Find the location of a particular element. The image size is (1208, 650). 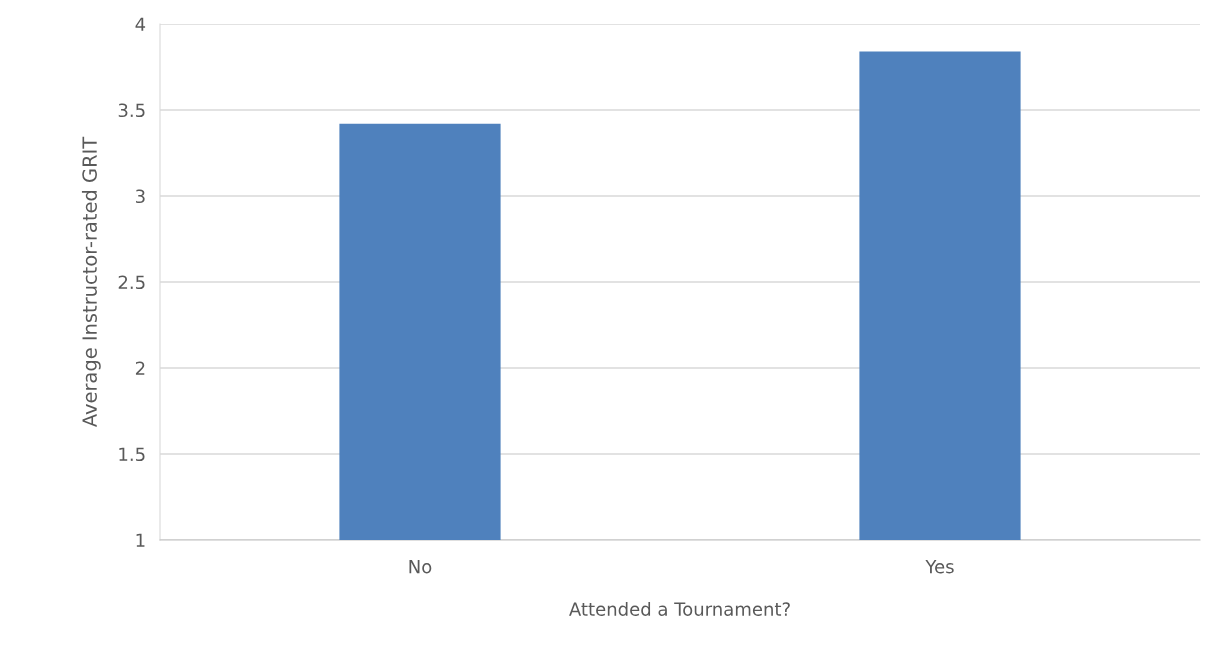

y-tick-label: 1 is located at coordinates (140, 540).